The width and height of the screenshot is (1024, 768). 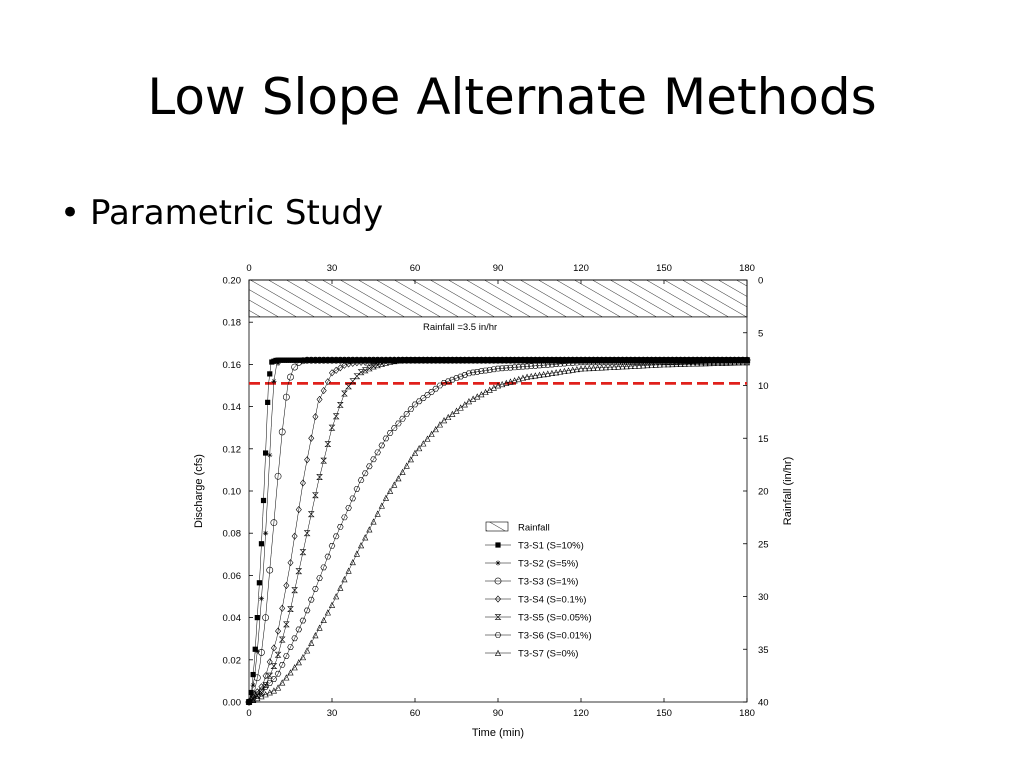 What do you see at coordinates (460, 327) in the screenshot?
I see `rainfall-annotation: Rainfall =3.5 in/hr` at bounding box center [460, 327].